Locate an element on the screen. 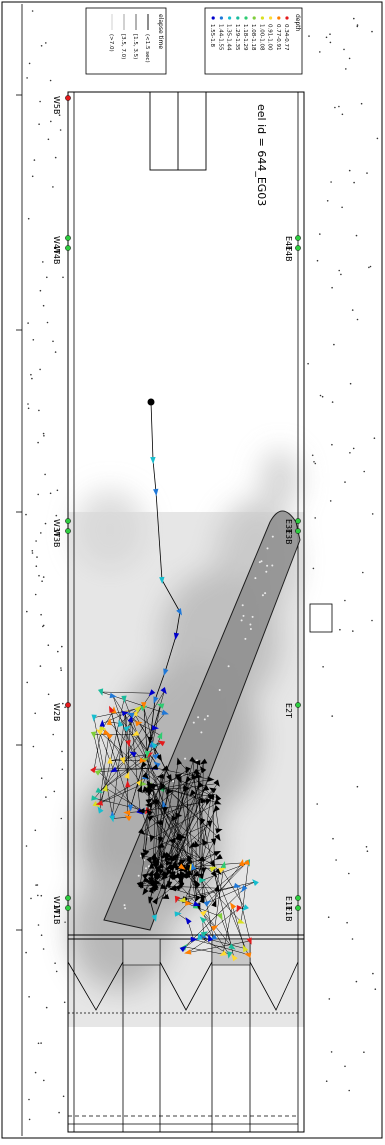  station-label: W5B is located at coordinates (56, 105).